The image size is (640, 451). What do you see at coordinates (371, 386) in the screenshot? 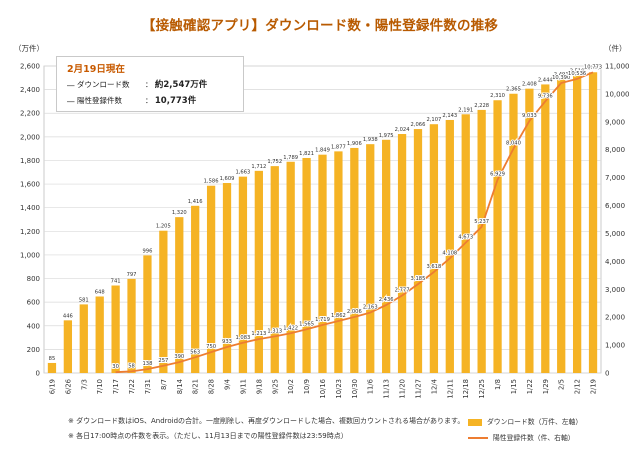
I see `x-tick-label: 11/6` at bounding box center [371, 386].